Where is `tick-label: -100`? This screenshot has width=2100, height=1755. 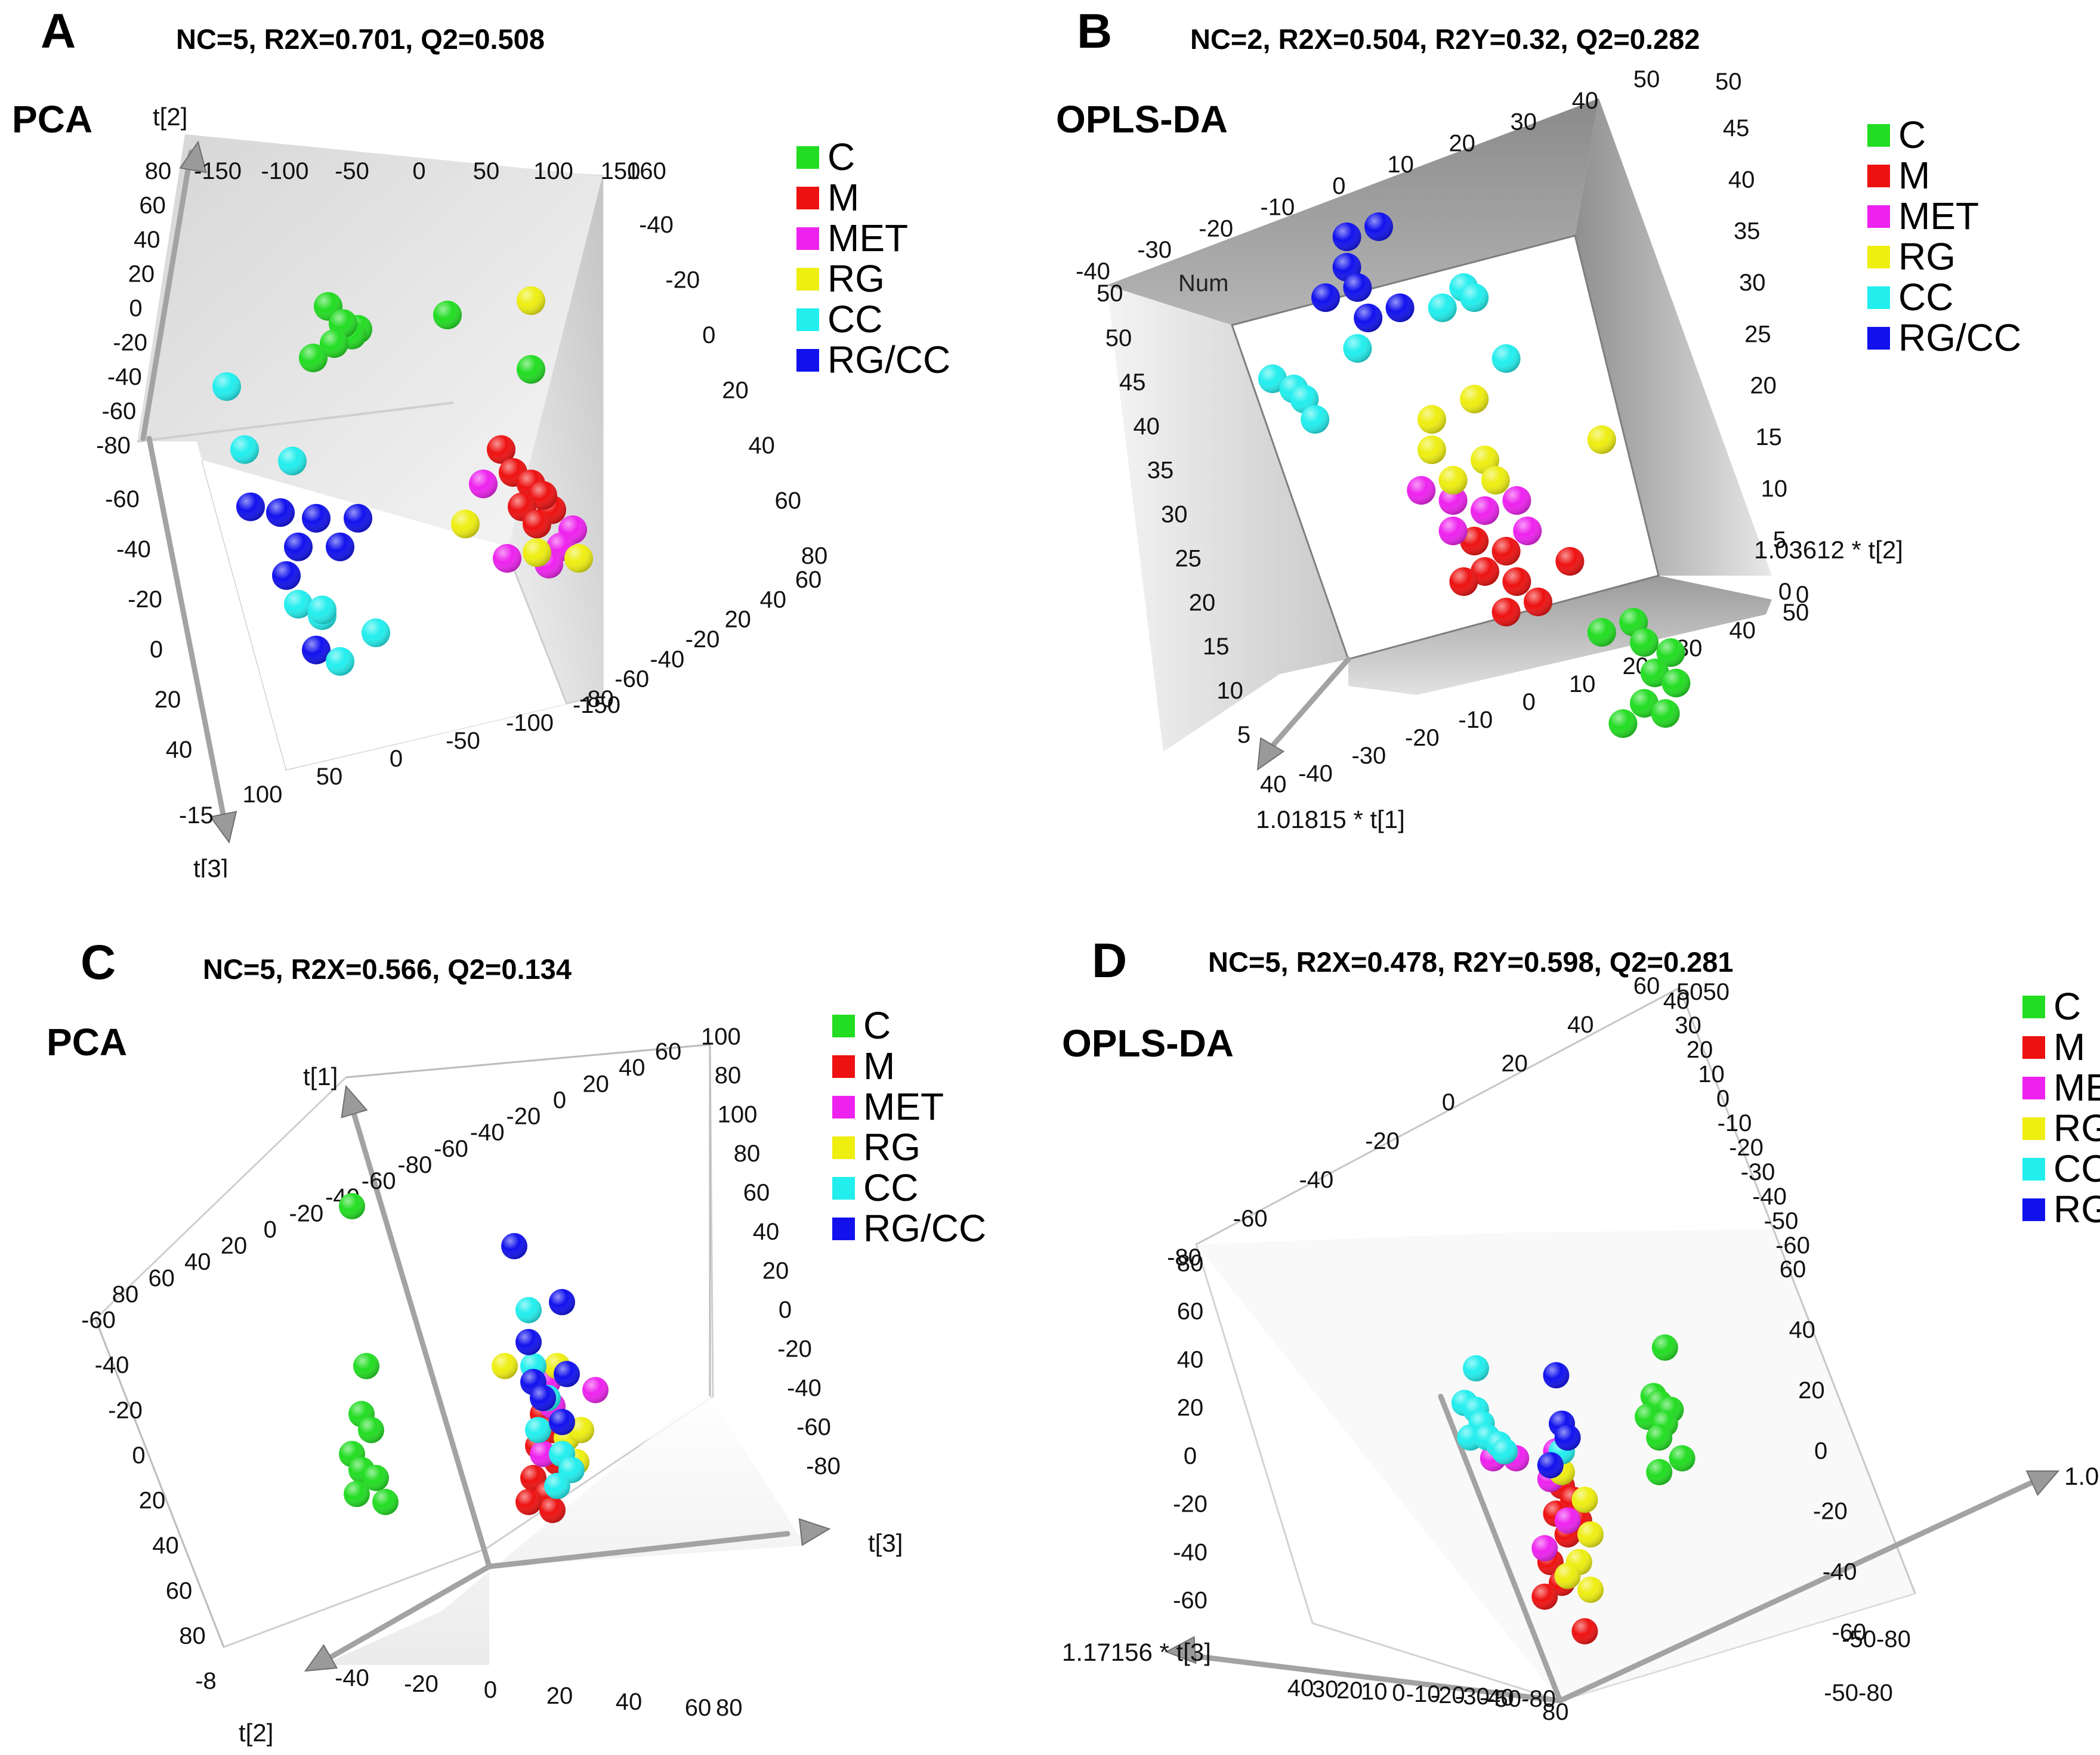
tick-label: -100 is located at coordinates (530, 723).